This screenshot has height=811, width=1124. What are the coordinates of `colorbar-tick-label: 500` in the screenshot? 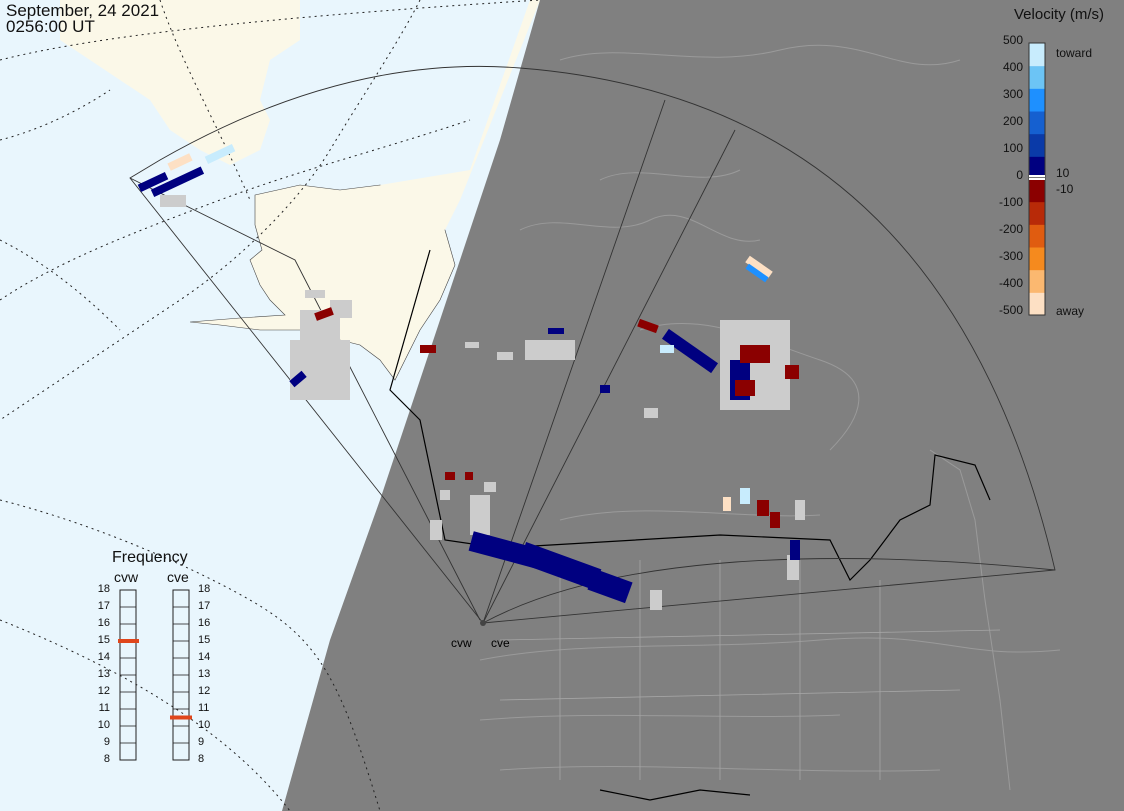 It's located at (1012, 40).